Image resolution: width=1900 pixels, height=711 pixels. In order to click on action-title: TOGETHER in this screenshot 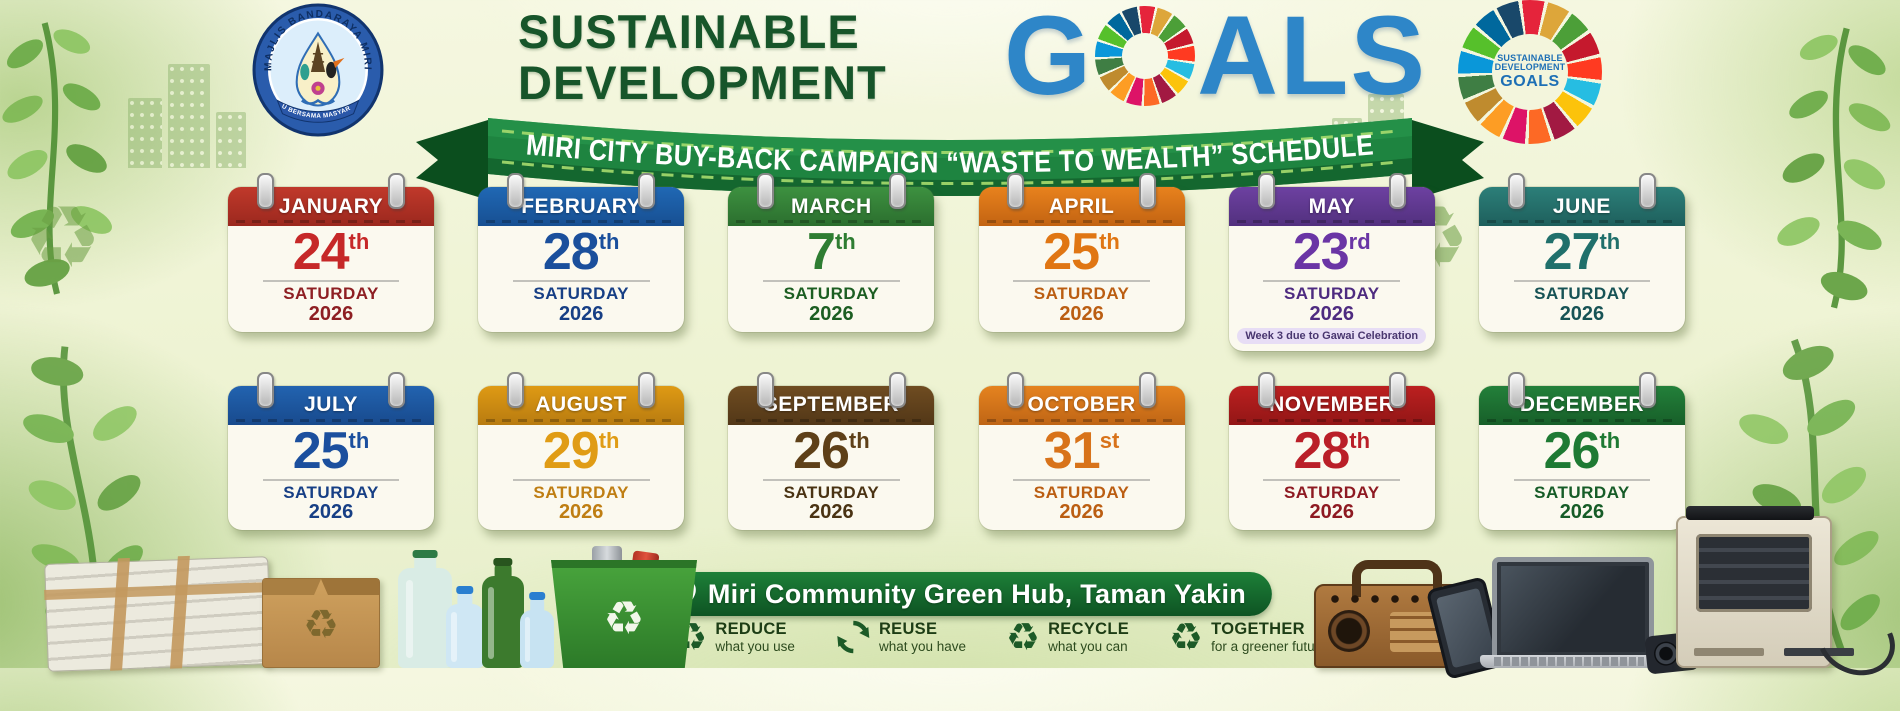, I will do `click(1258, 629)`.